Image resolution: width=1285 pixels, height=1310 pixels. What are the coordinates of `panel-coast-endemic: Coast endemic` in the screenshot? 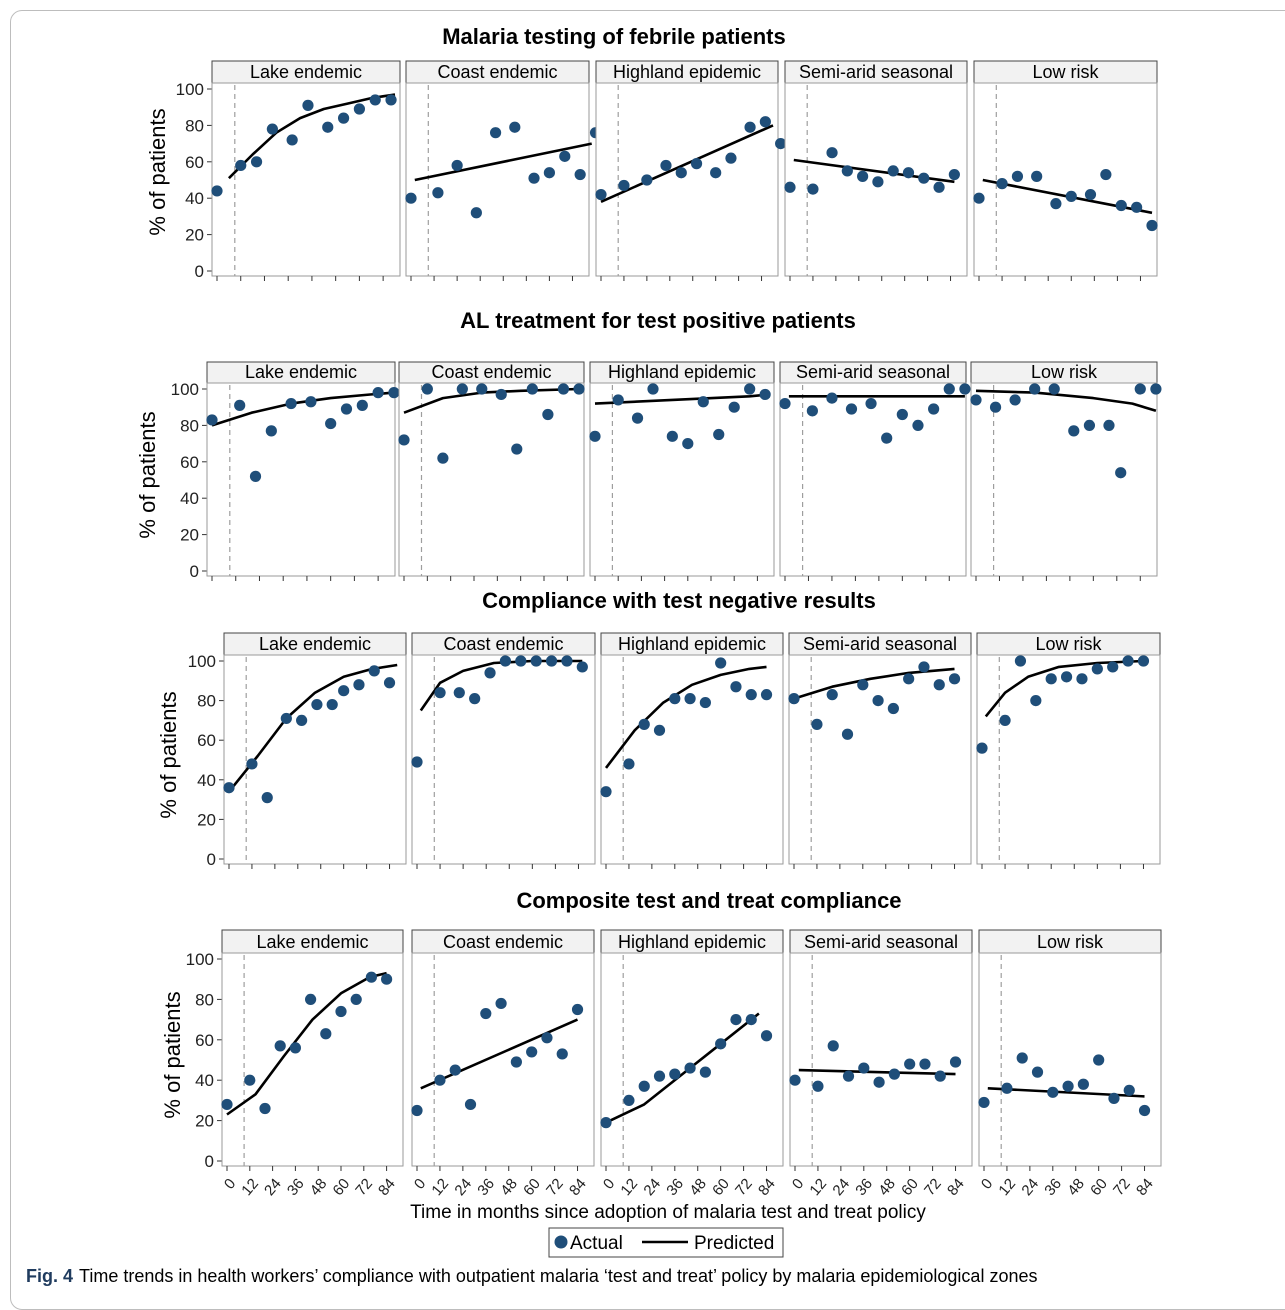 It's located at (491, 471).